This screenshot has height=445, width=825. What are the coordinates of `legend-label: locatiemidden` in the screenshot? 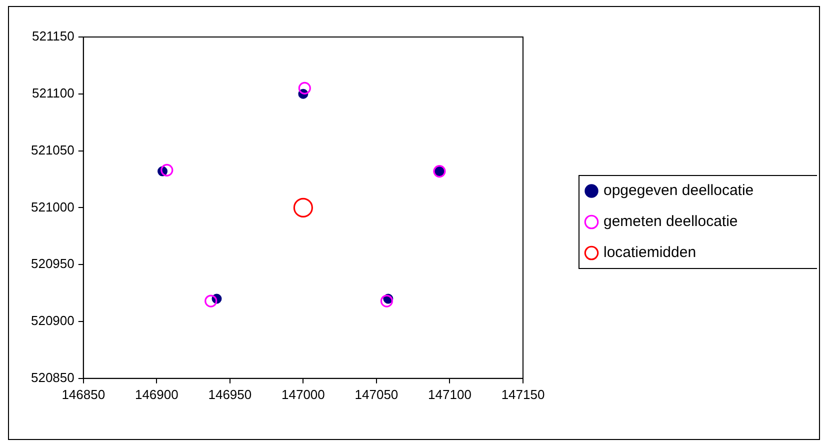 It's located at (650, 253).